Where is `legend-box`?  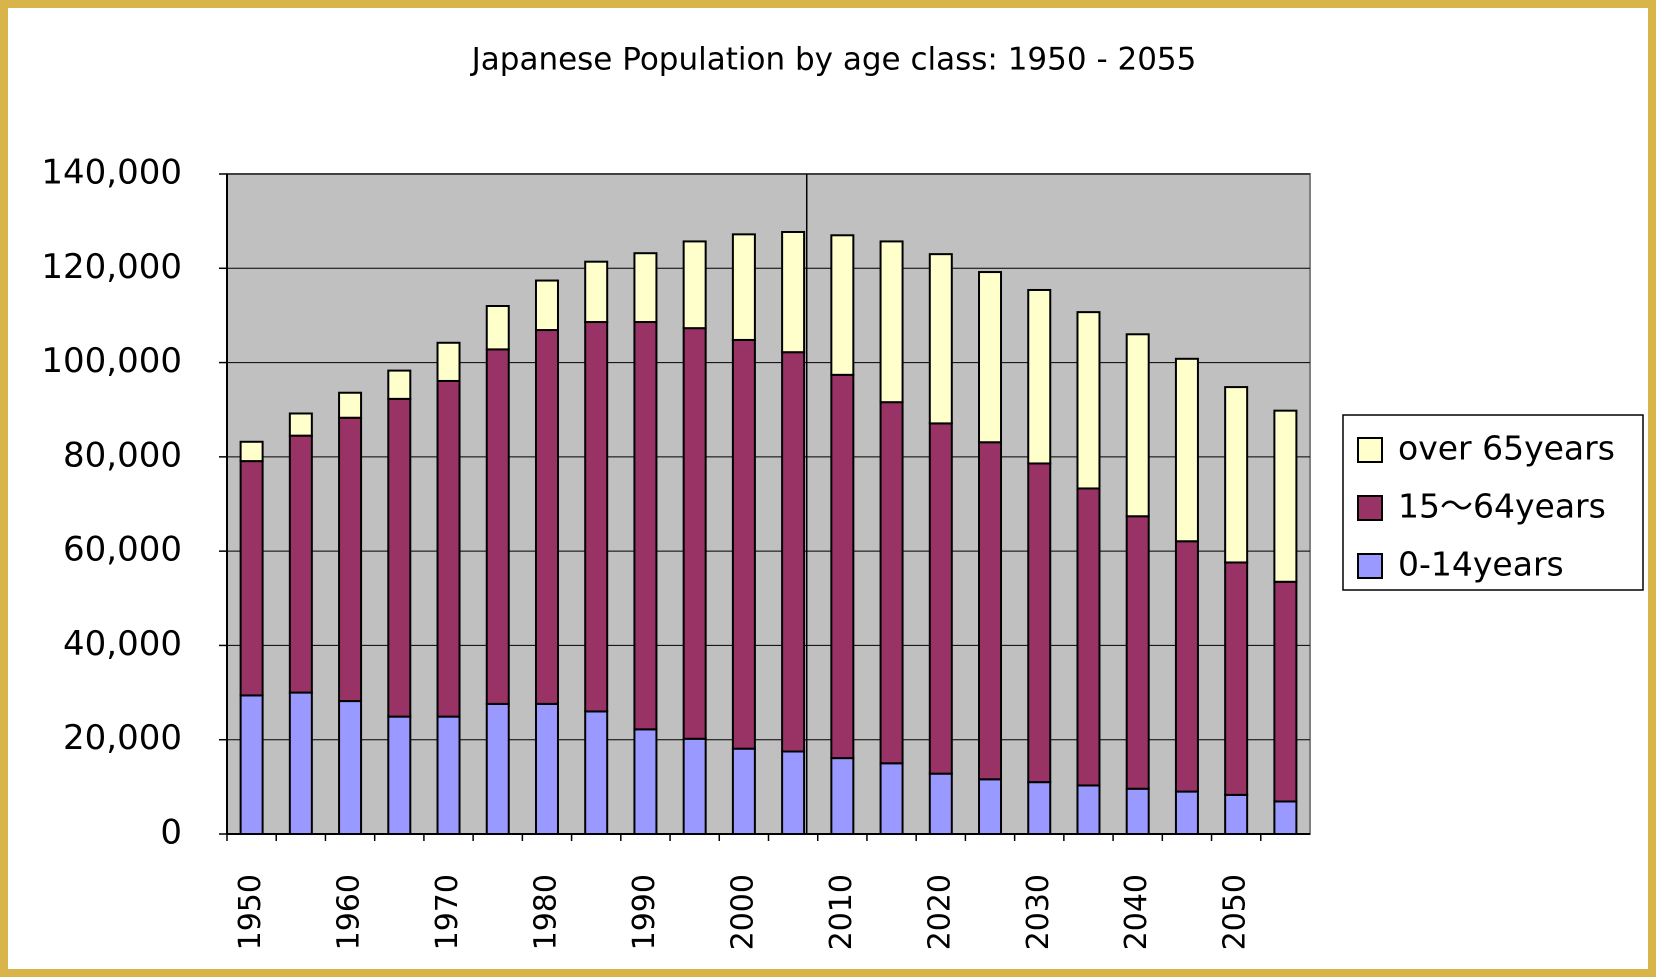
legend-box is located at coordinates (1493, 502).